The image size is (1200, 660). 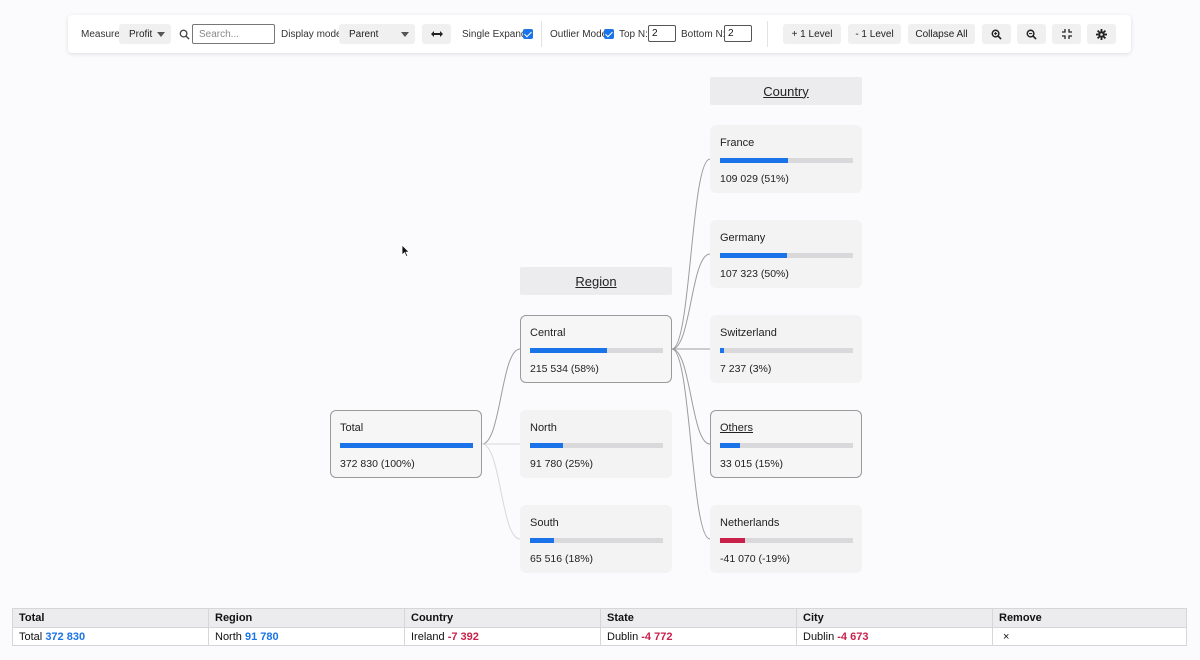 I want to click on node-region-central: Central 215 534 (58%), so click(x=596, y=349).